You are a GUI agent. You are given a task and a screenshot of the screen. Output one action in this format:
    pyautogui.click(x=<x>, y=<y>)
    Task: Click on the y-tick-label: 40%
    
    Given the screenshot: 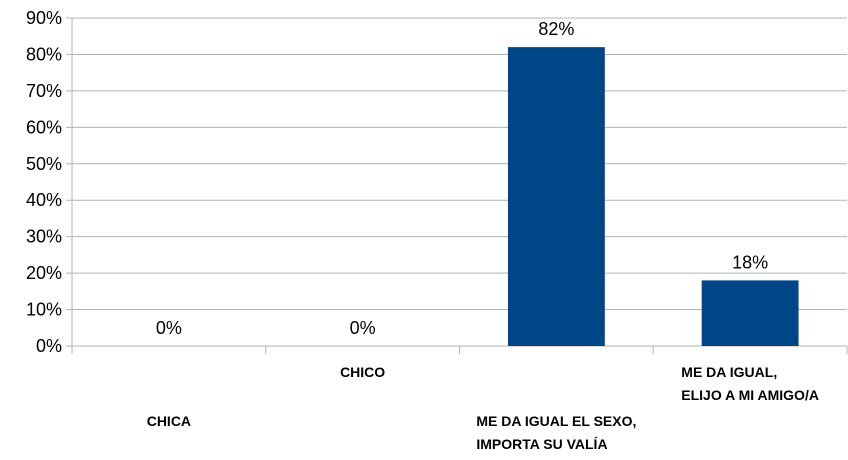 What is the action you would take?
    pyautogui.click(x=44, y=200)
    